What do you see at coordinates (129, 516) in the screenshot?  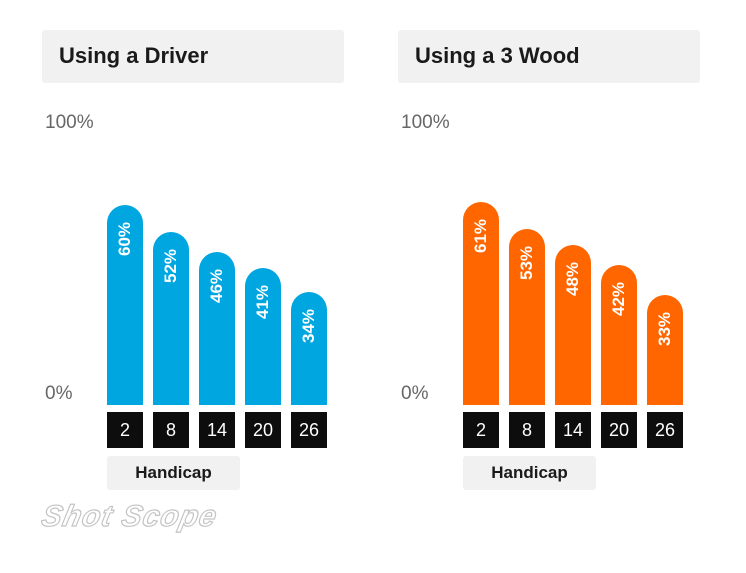 I see `shot-scope-logo: Shot Scope` at bounding box center [129, 516].